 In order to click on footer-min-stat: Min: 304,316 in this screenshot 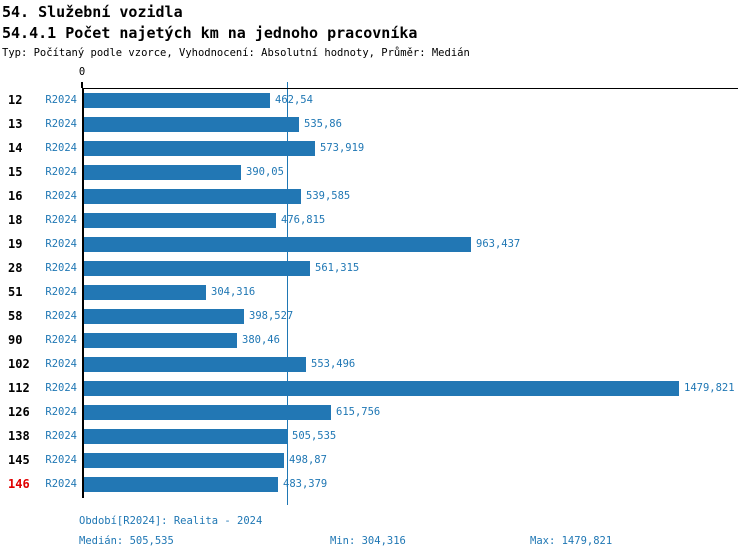, I will do `click(368, 541)`.